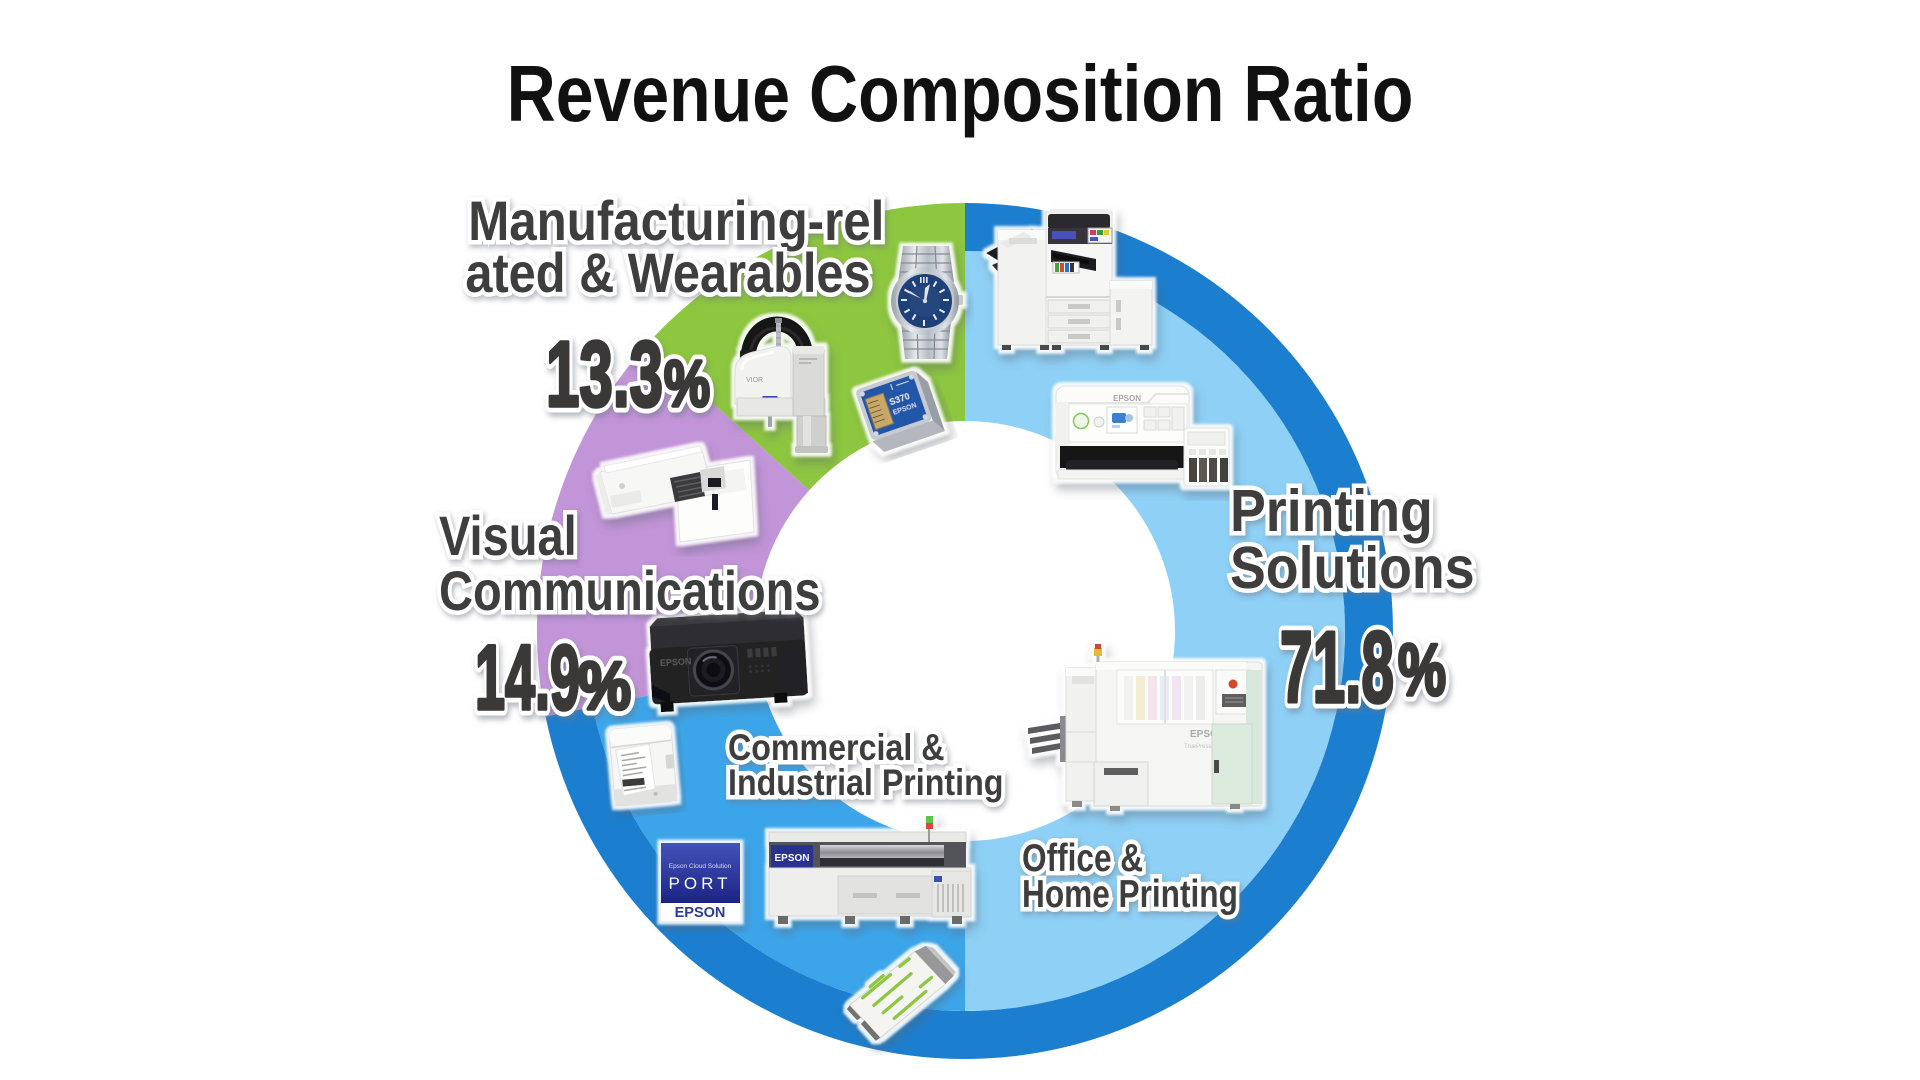  What do you see at coordinates (527, 678) in the screenshot?
I see `svg-text: 14.9` at bounding box center [527, 678].